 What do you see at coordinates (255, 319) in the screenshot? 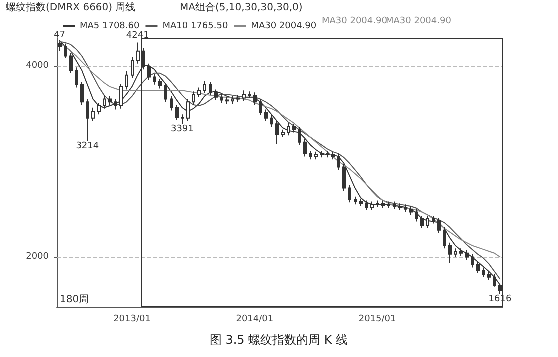
I see `x-tick-label: 2014/01` at bounding box center [255, 319].